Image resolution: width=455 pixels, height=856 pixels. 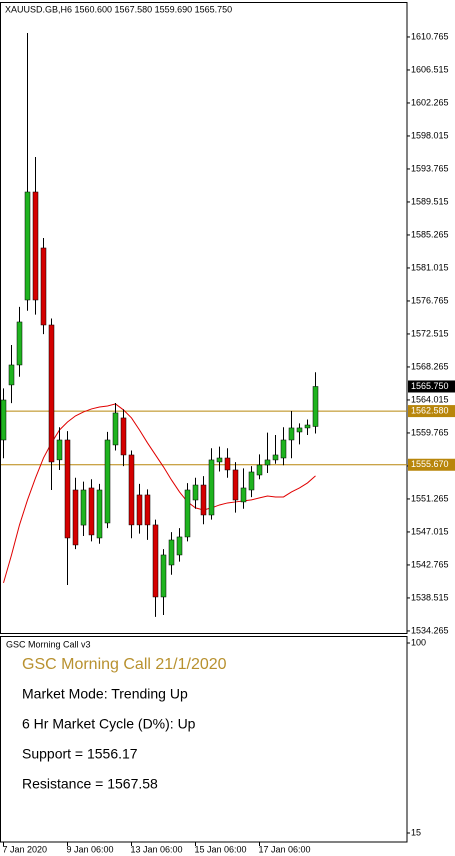 I want to click on y-tick-label: 1602.265, so click(x=430, y=102).